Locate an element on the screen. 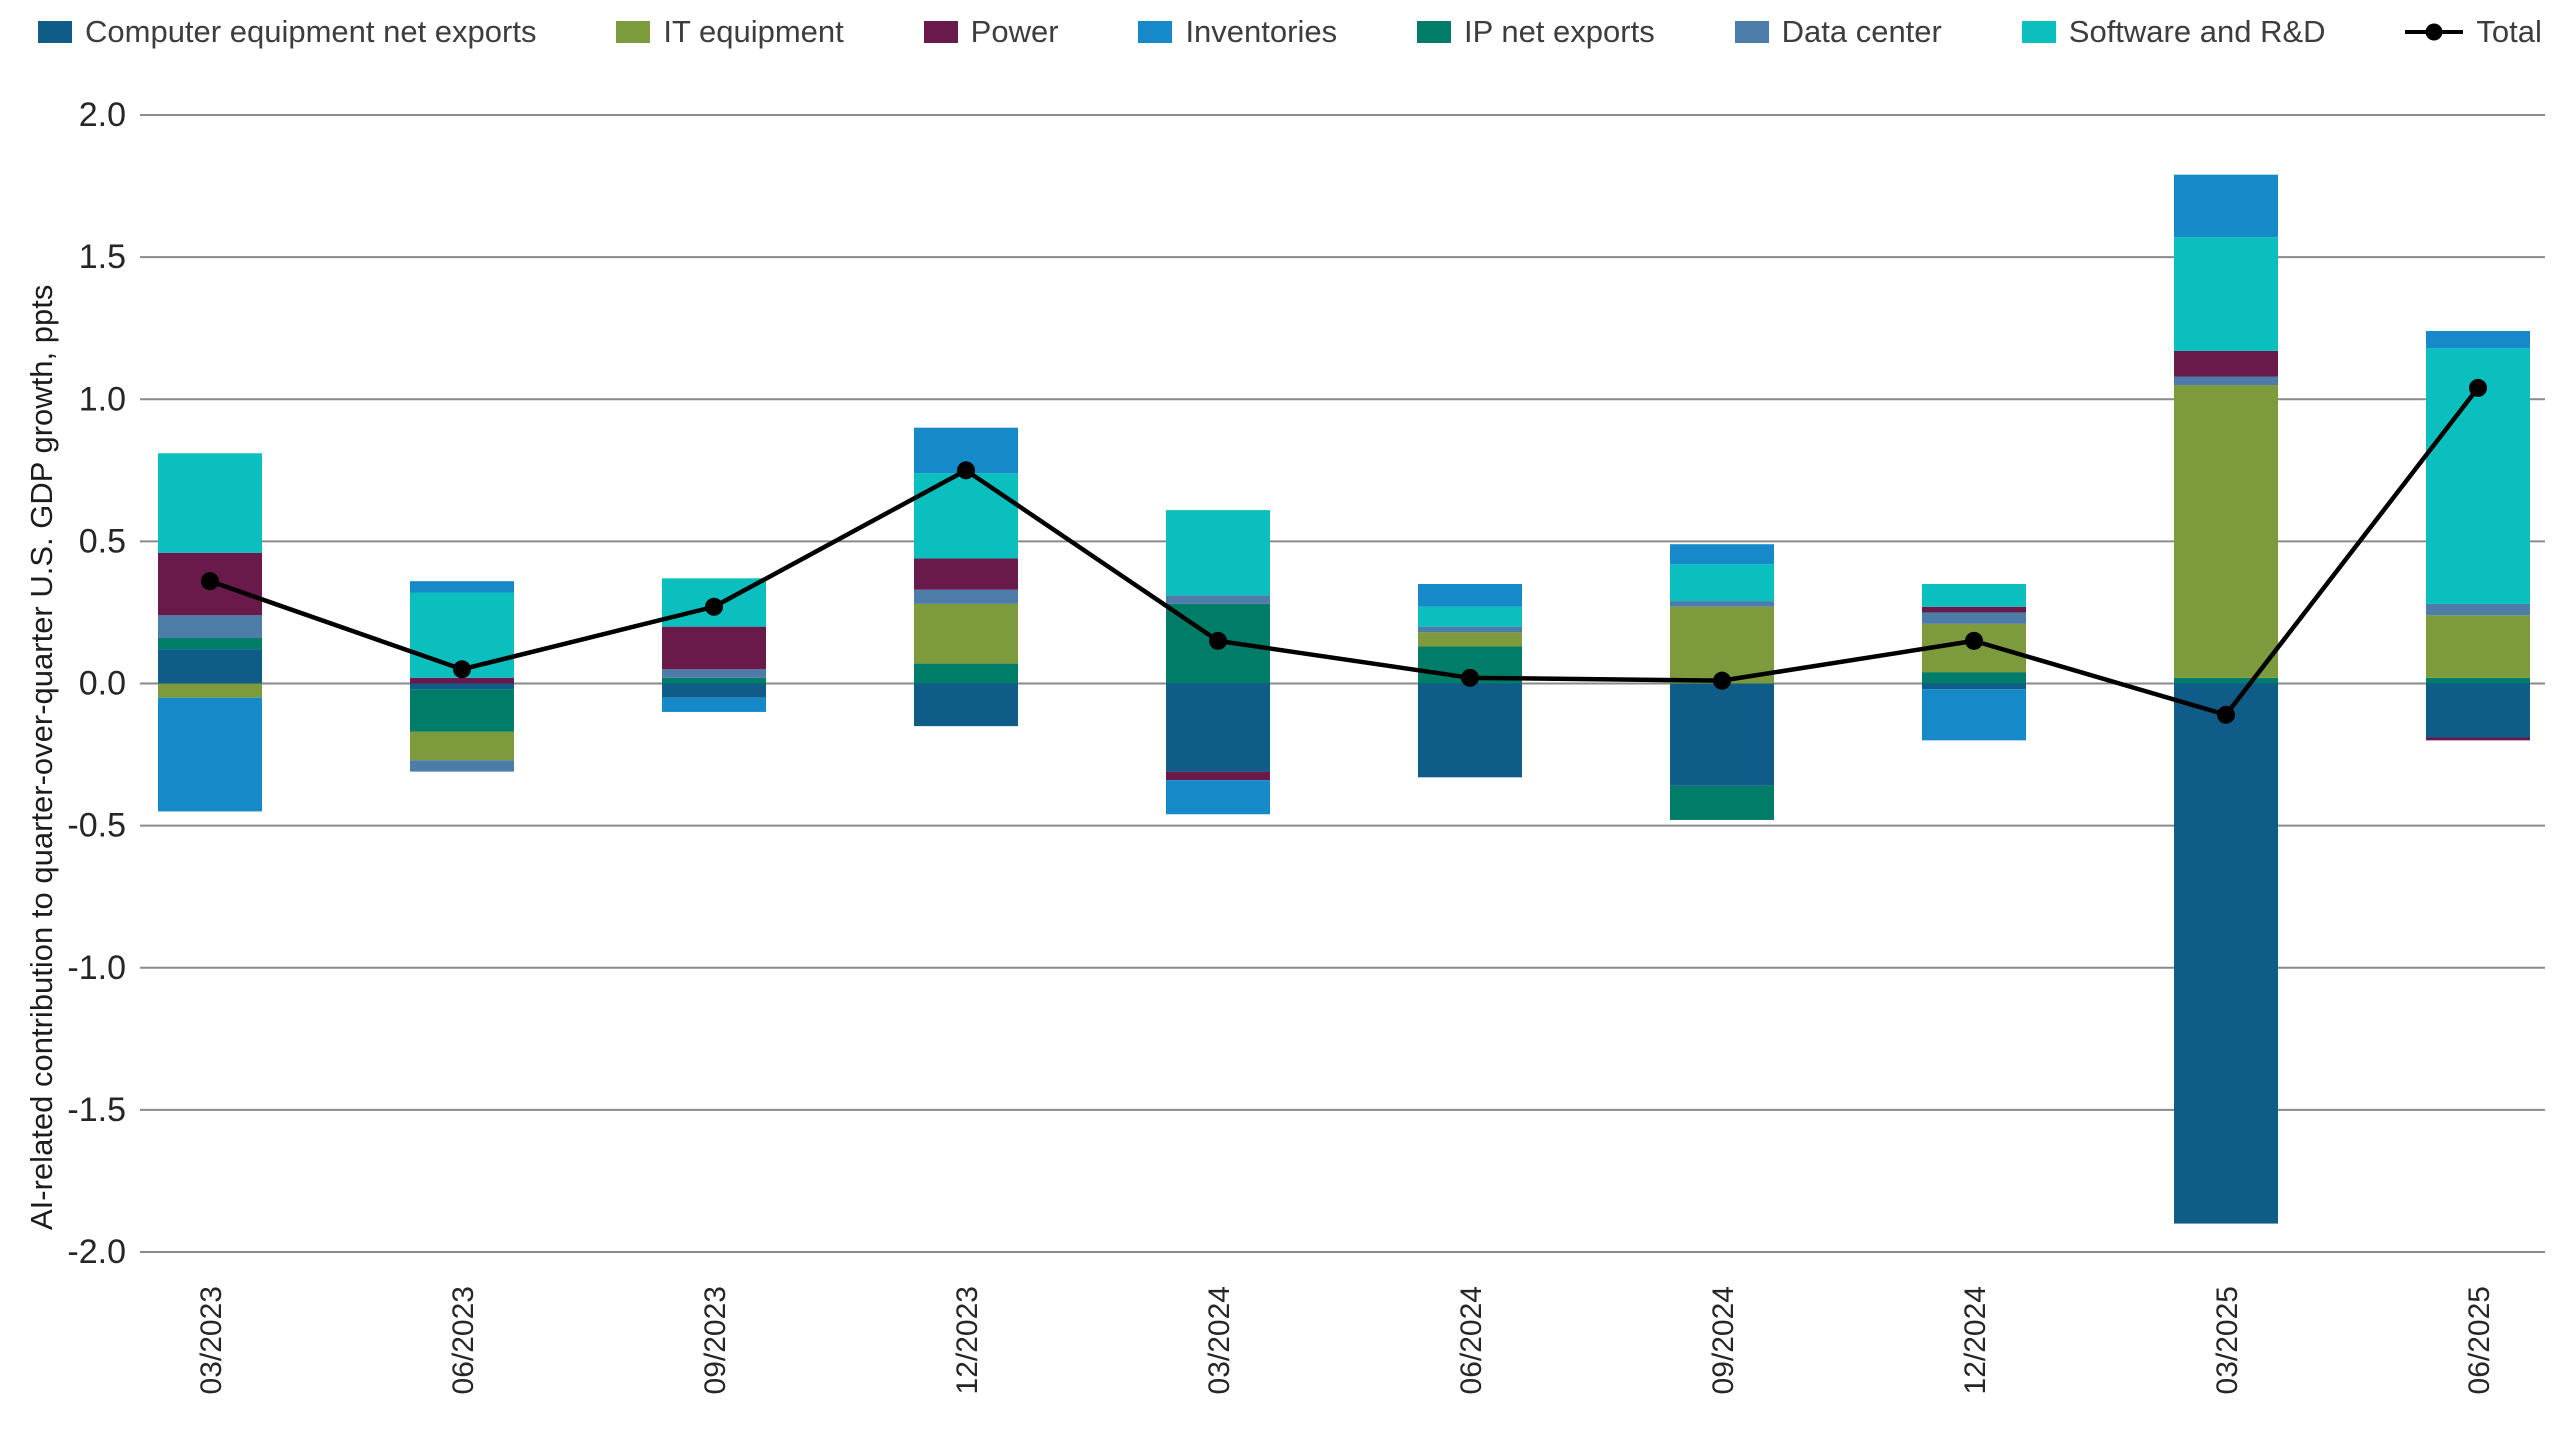 Image resolution: width=2560 pixels, height=1440 pixels. legend-item-it-equipment: IT equipment is located at coordinates (730, 32).